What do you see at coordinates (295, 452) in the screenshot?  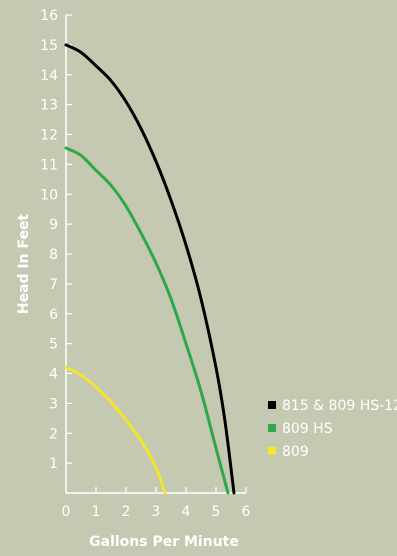 I see `legend-label: 809` at bounding box center [295, 452].